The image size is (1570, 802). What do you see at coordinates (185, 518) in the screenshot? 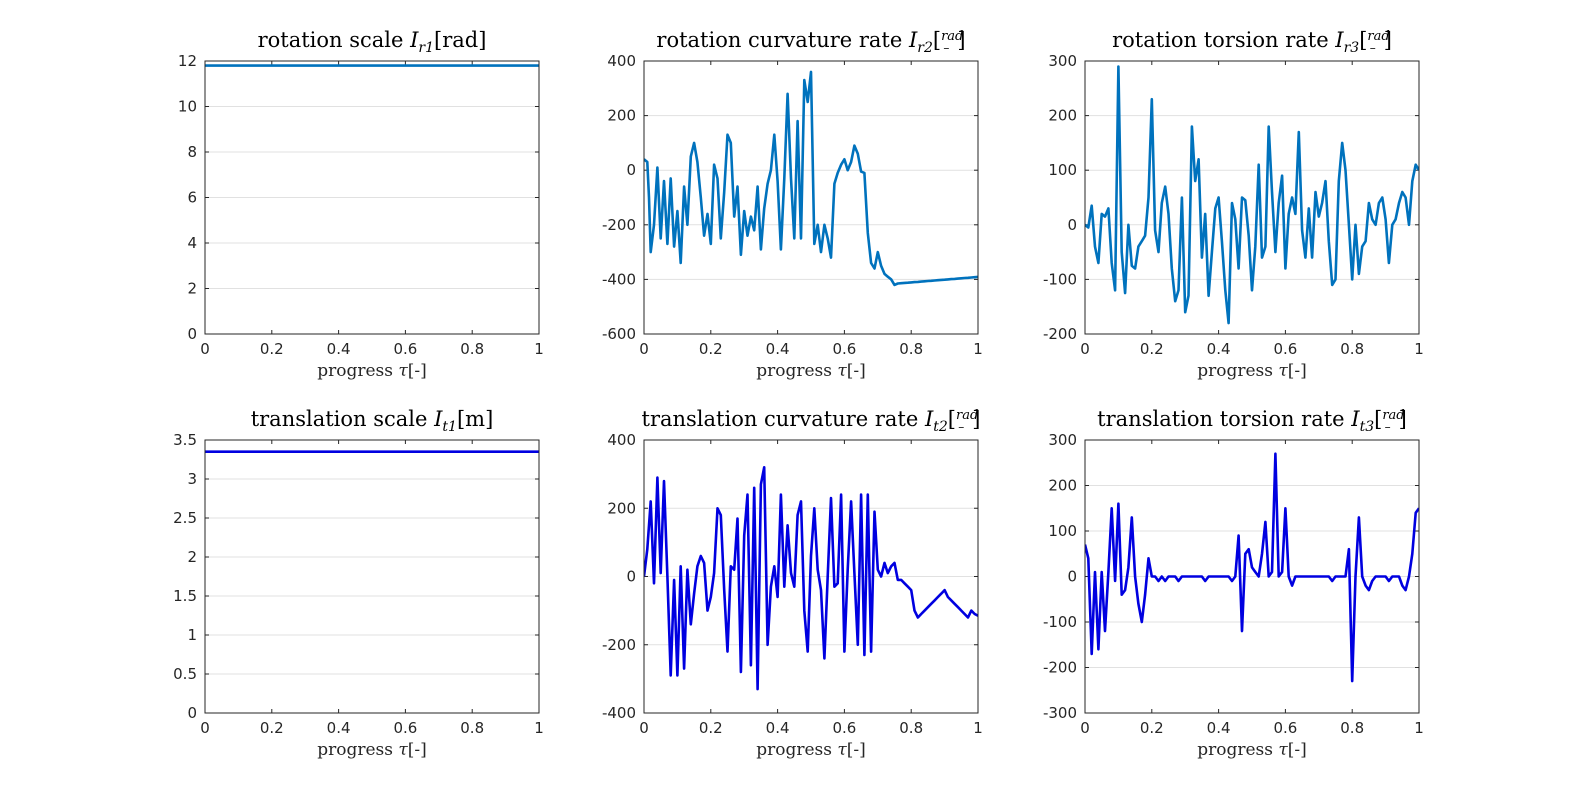
I see `y-tick-label: 2.5` at bounding box center [185, 518].